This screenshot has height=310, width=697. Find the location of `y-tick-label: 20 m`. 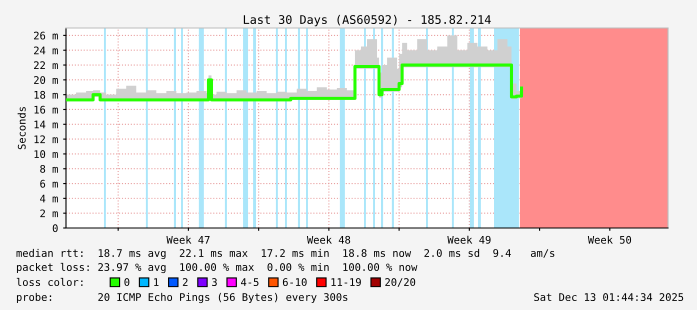

y-tick-label: 20 m is located at coordinates (46, 80).